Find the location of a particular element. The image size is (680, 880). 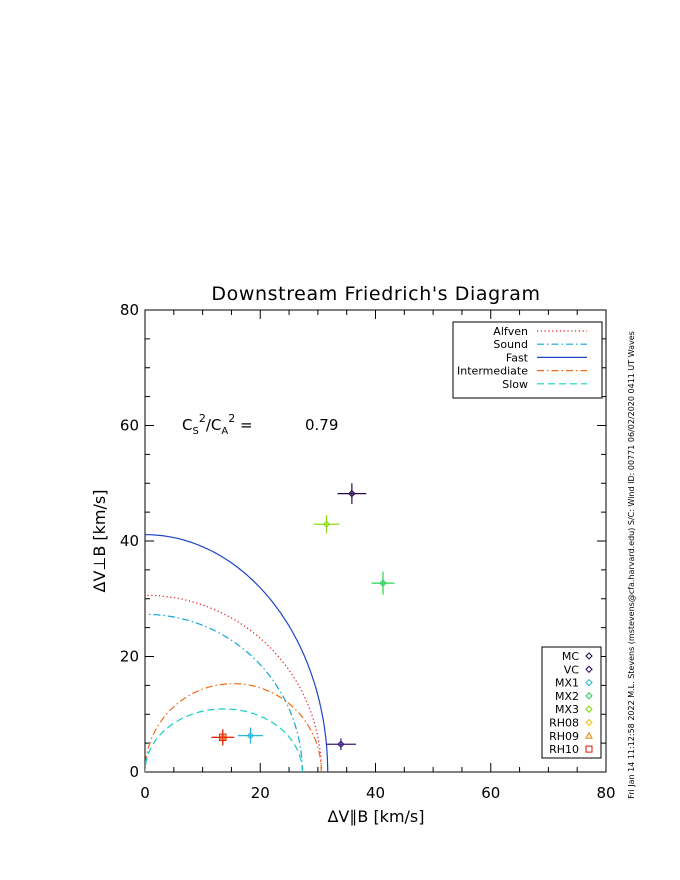

wave-legend-label: Slow is located at coordinates (515, 384).